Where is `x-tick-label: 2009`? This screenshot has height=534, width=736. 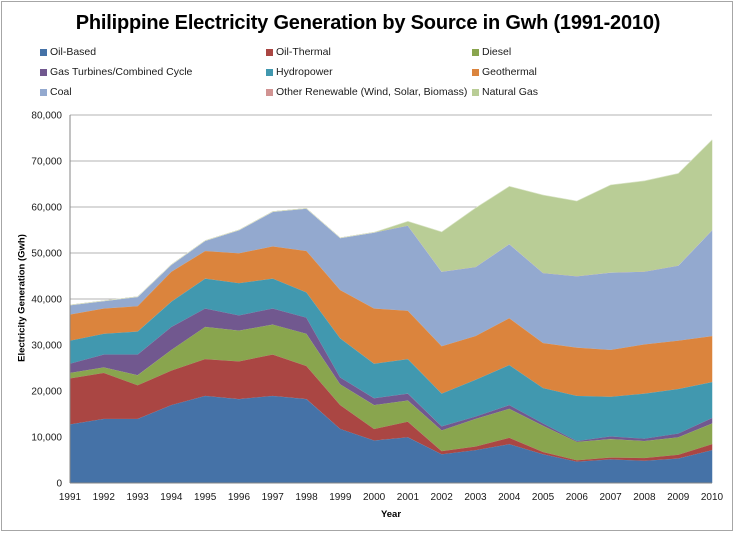 x-tick-label: 2009 is located at coordinates (678, 497).